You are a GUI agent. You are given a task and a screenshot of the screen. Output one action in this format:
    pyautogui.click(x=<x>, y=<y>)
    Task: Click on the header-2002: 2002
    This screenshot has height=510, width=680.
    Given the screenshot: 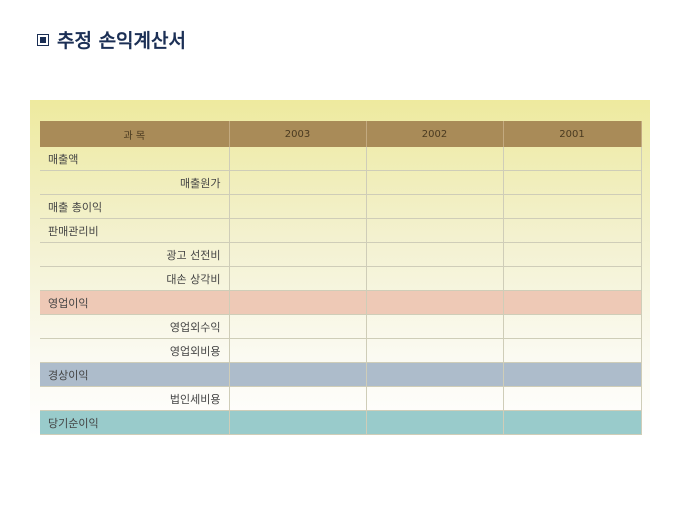 What is the action you would take?
    pyautogui.click(x=435, y=134)
    